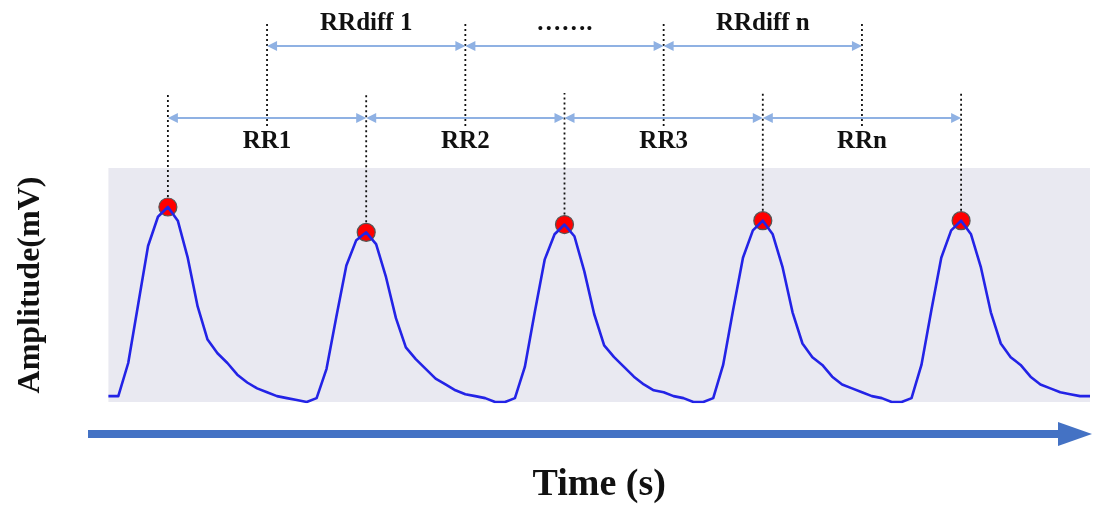 This screenshot has width=1102, height=509. I want to click on text: RR3, so click(663, 140).